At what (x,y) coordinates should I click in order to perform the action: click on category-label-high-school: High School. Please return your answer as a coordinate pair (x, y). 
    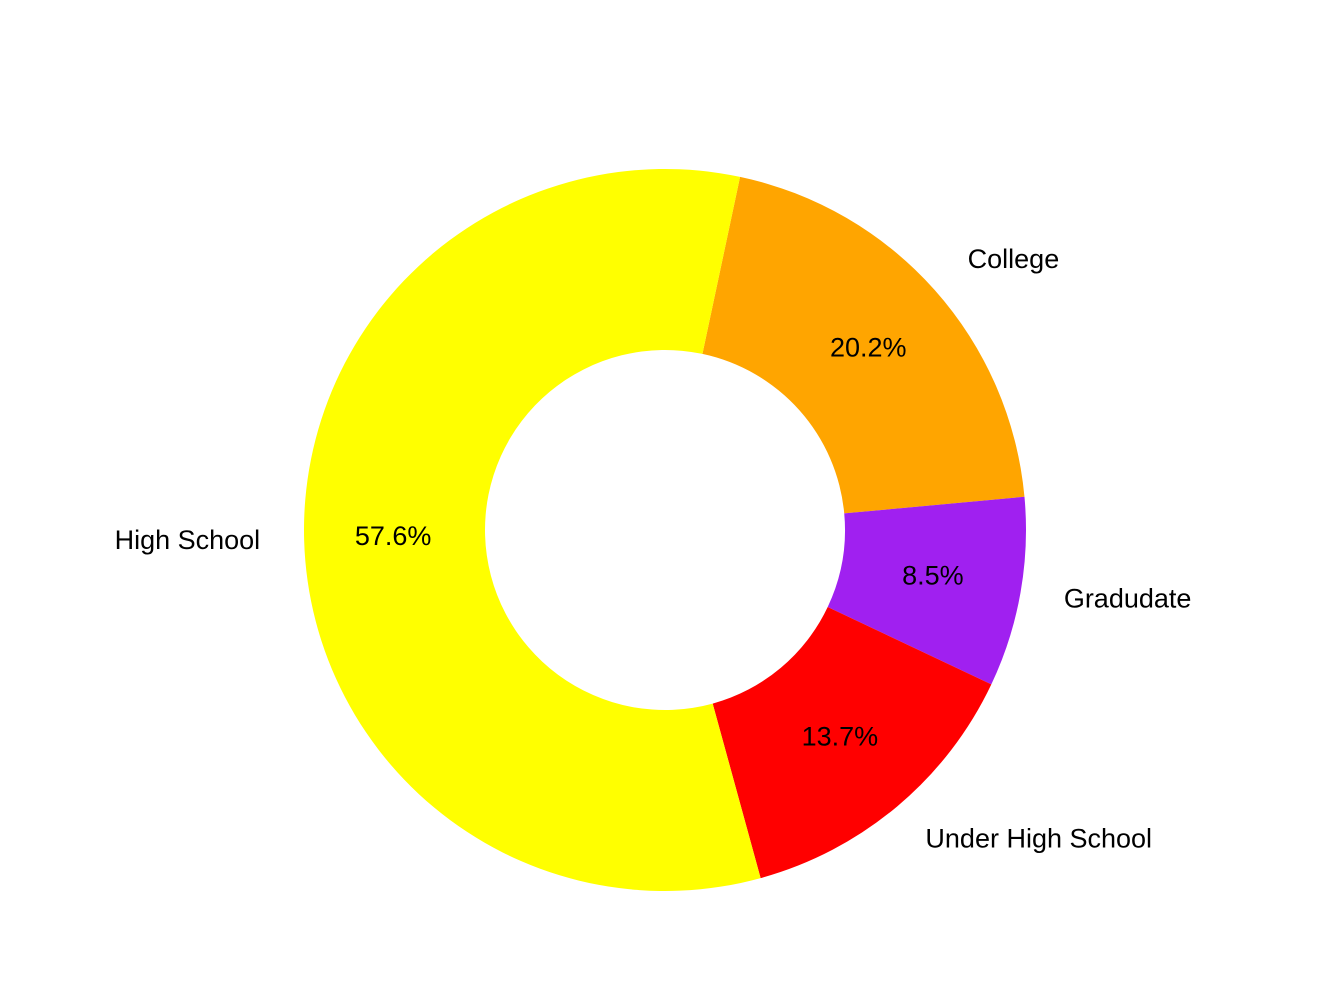
    Looking at the image, I should click on (188, 540).